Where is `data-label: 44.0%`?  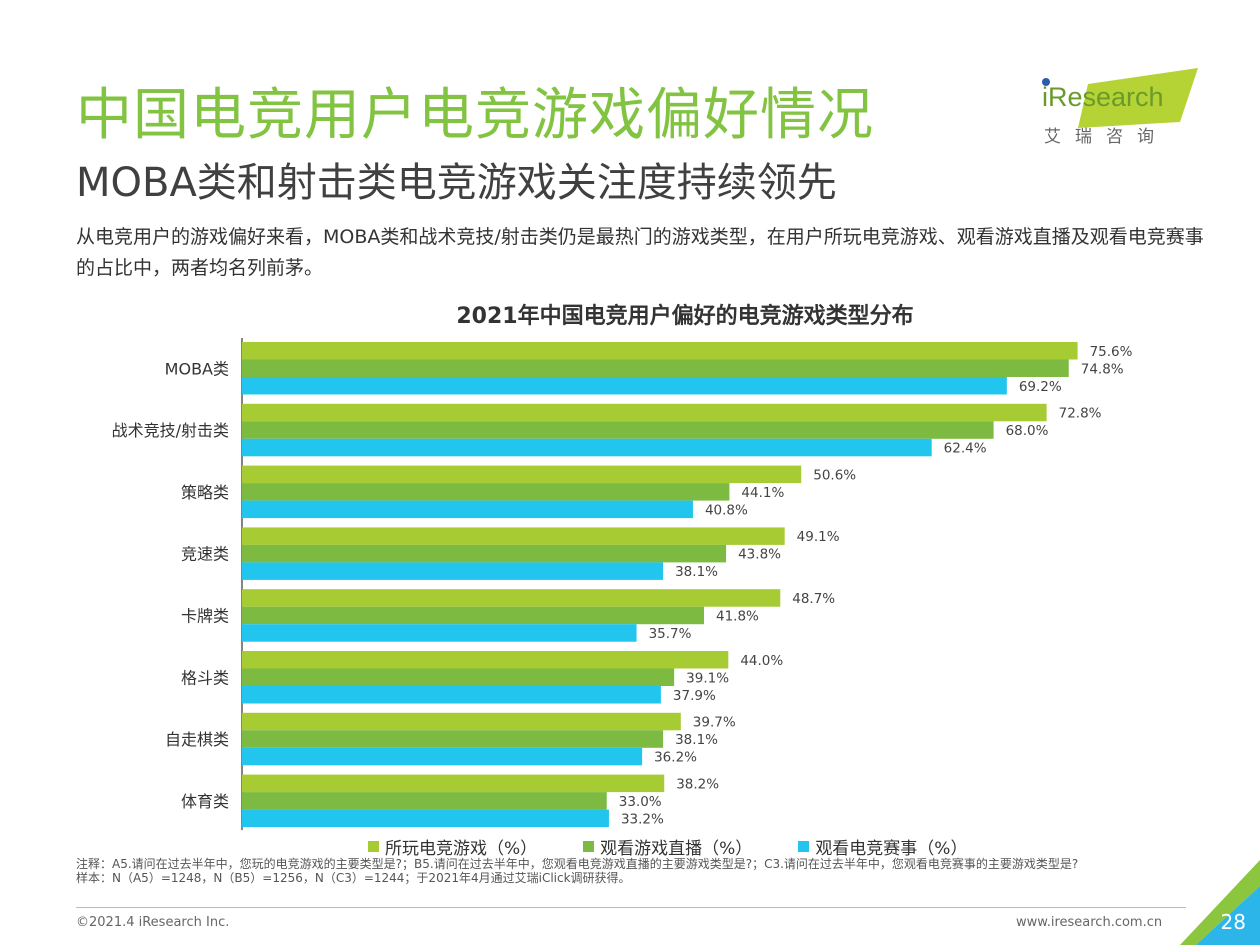 data-label: 44.0% is located at coordinates (761, 661).